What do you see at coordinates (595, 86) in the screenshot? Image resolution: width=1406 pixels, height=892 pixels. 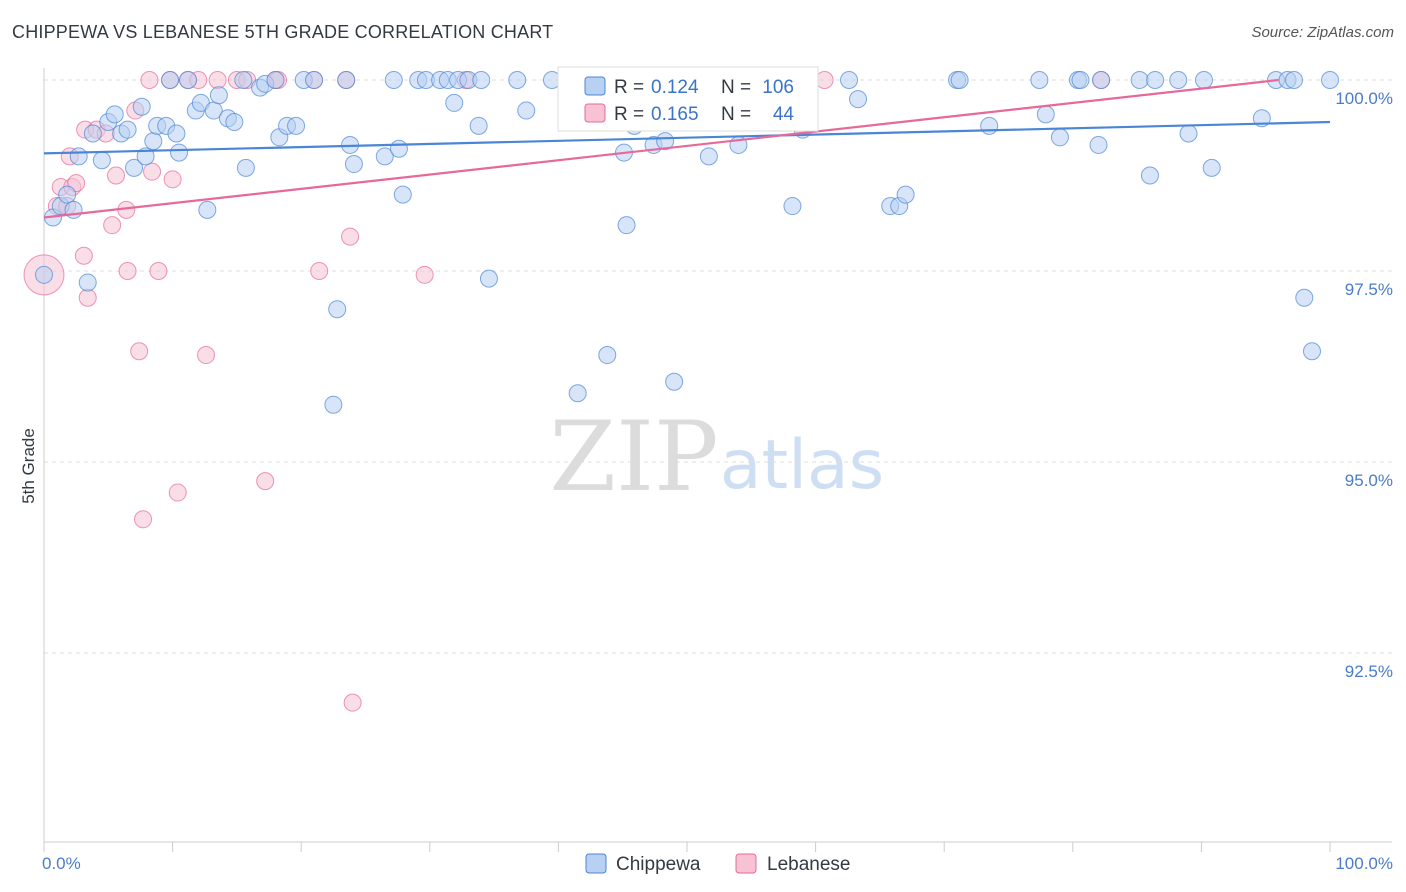 I see `legend-swatch-chippewa` at bounding box center [595, 86].